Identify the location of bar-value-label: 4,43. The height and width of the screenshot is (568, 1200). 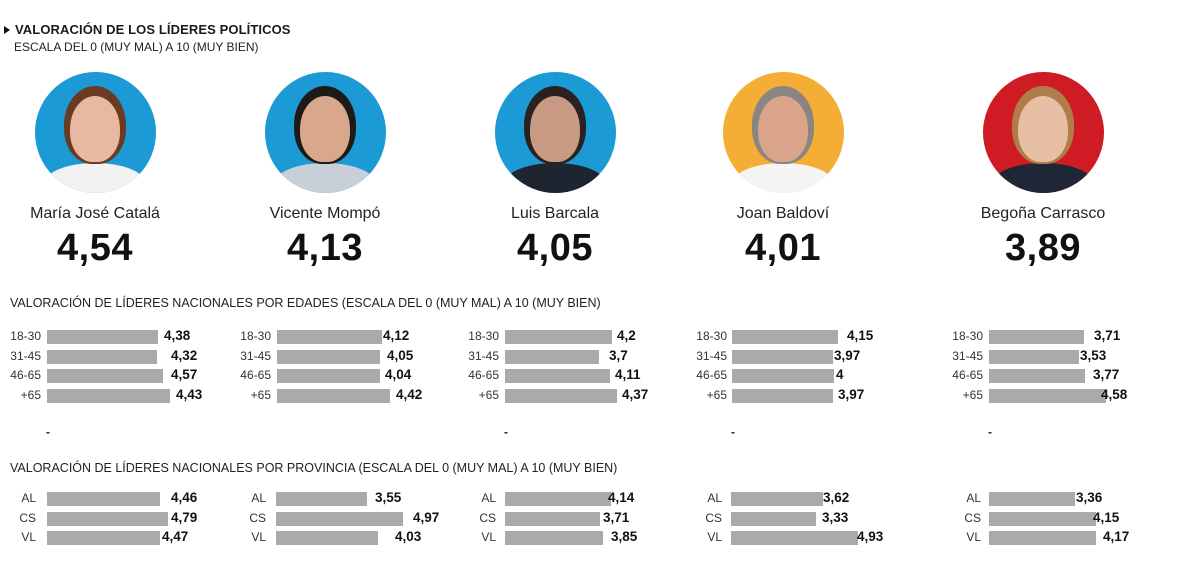
(189, 395).